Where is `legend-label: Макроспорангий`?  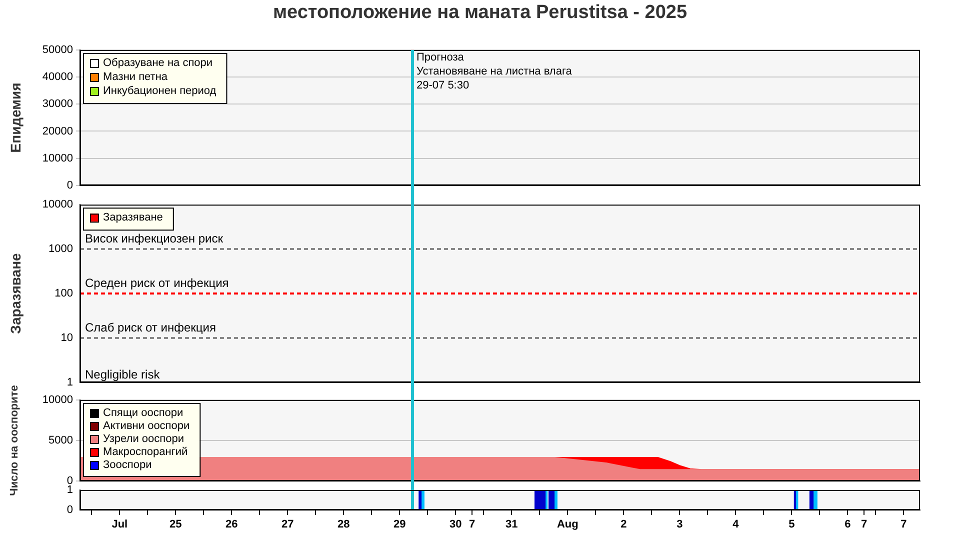
legend-label: Макроспорангий is located at coordinates (145, 452).